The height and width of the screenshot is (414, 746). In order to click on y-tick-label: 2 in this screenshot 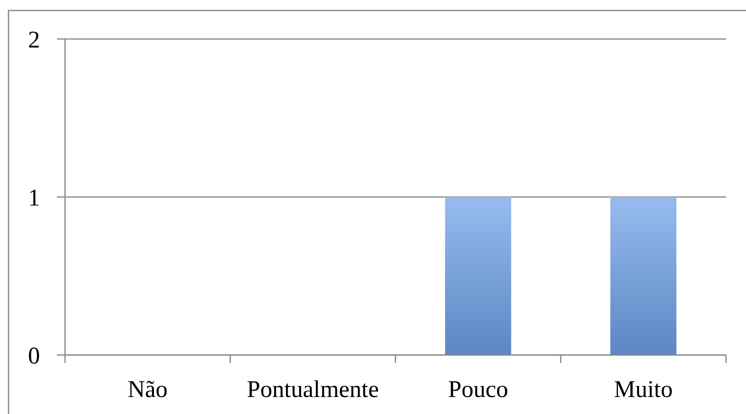, I will do `click(34, 40)`.